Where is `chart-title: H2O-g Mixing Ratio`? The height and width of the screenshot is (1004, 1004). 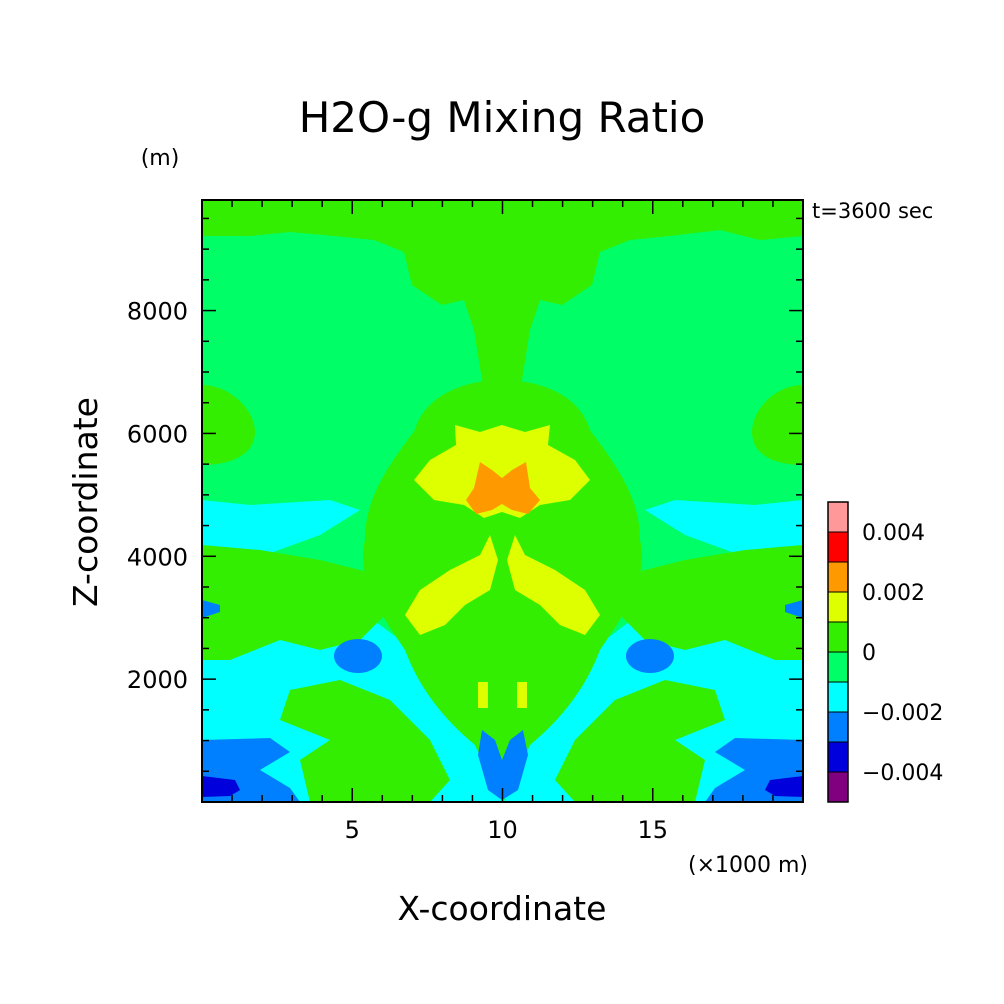 chart-title: H2O-g Mixing Ratio is located at coordinates (502, 117).